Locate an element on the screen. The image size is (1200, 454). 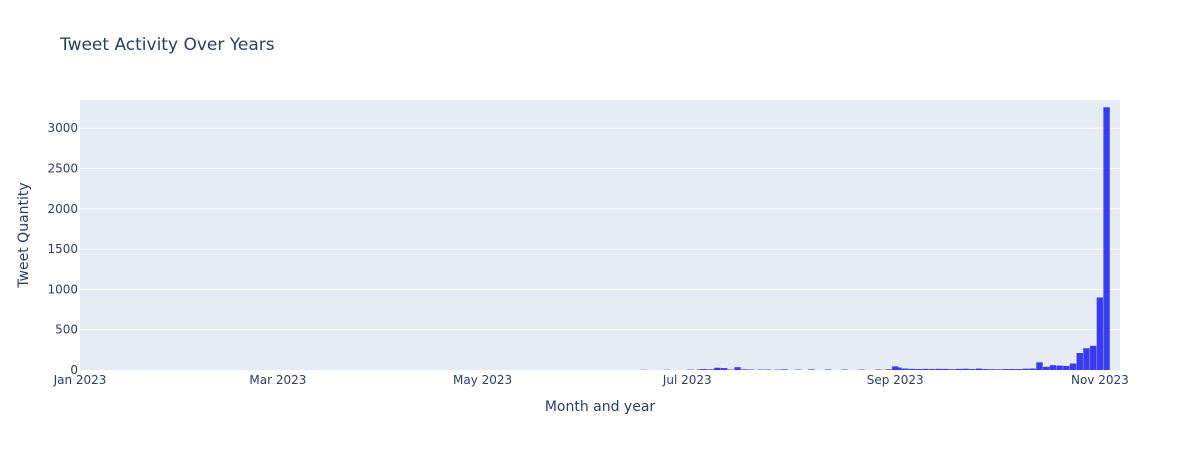
x-axis-title: Month and year is located at coordinates (600, 407).